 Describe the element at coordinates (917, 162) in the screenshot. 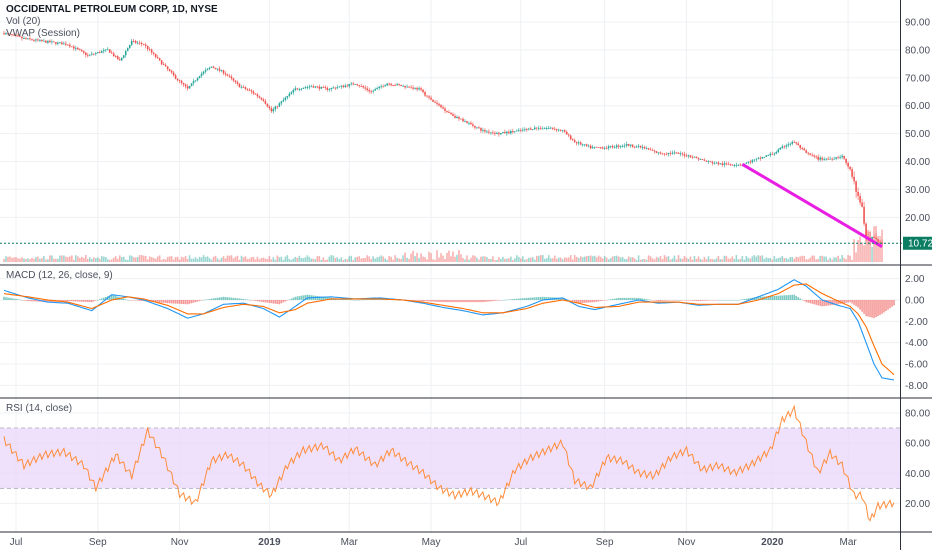

I see `y-tick-label: 40.00` at that location.